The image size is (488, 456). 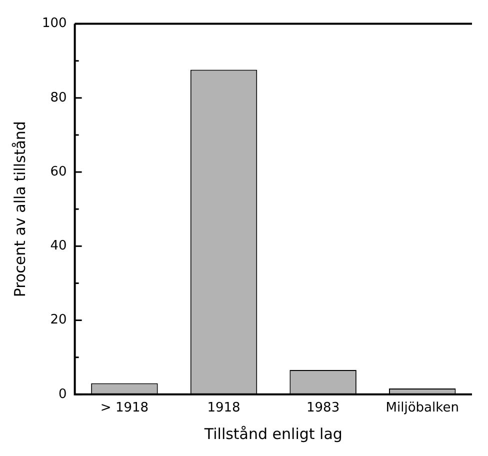 I want to click on x-axis-title: Tillstånd enligt lag, so click(x=272, y=433).